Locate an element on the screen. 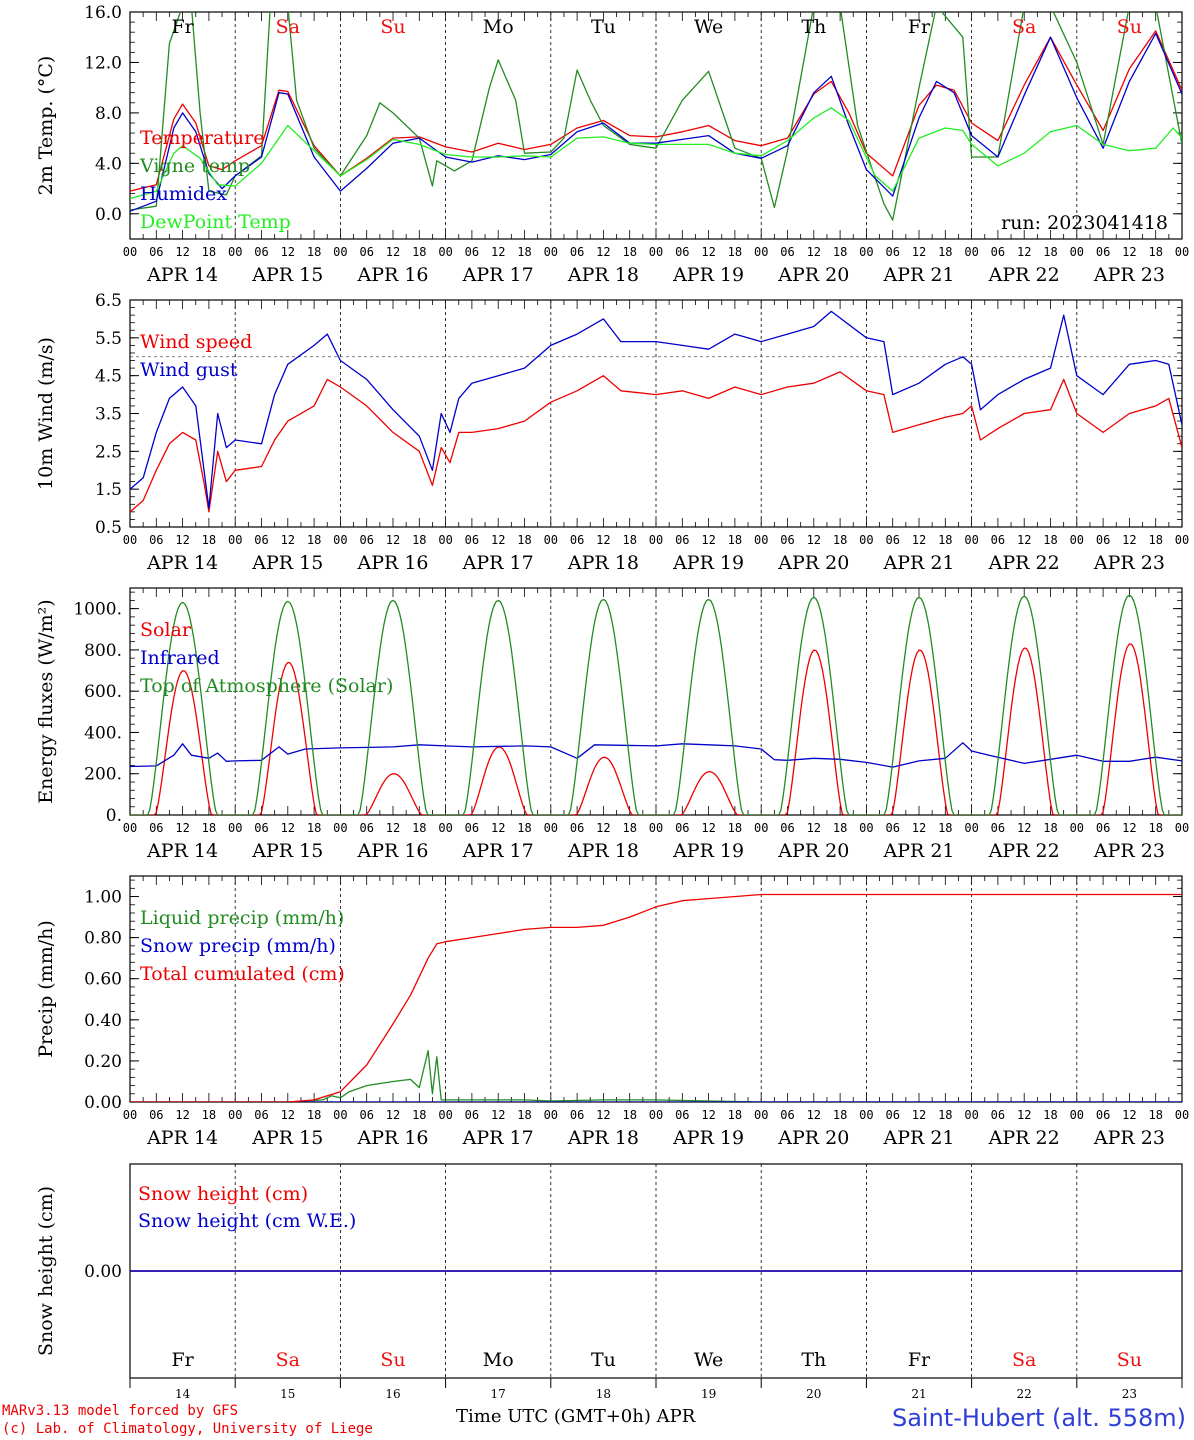  y-tick-label: 0.0 is located at coordinates (108, 215).